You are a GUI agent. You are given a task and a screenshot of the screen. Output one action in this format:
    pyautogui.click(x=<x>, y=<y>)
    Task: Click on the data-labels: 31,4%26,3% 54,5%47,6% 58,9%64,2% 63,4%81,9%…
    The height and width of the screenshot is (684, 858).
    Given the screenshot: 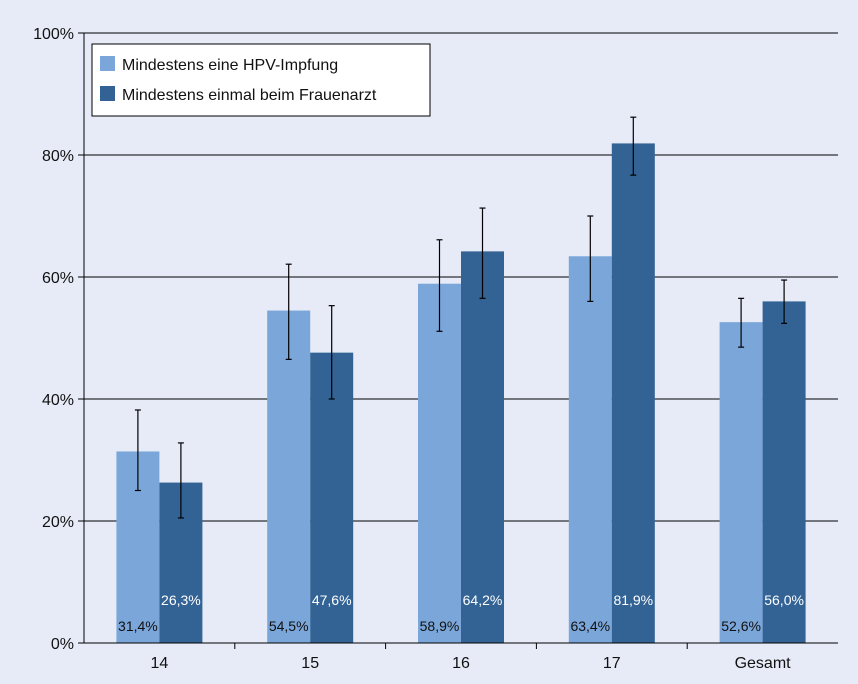 What is the action you would take?
    pyautogui.click(x=461, y=613)
    